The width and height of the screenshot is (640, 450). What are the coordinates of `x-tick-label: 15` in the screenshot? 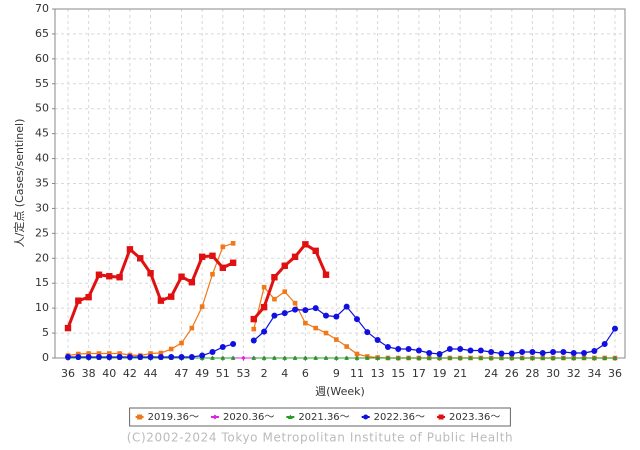 It's located at (398, 373).